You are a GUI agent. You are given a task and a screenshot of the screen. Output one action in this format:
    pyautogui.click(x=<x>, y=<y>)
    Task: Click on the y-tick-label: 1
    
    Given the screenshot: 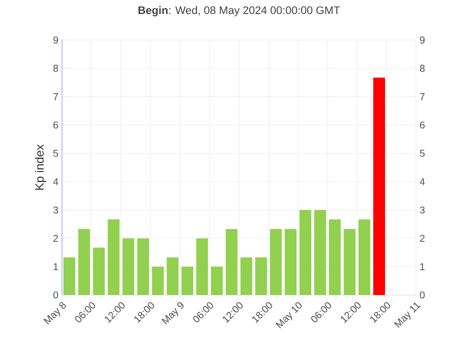 What is the action you would take?
    pyautogui.click(x=56, y=266)
    